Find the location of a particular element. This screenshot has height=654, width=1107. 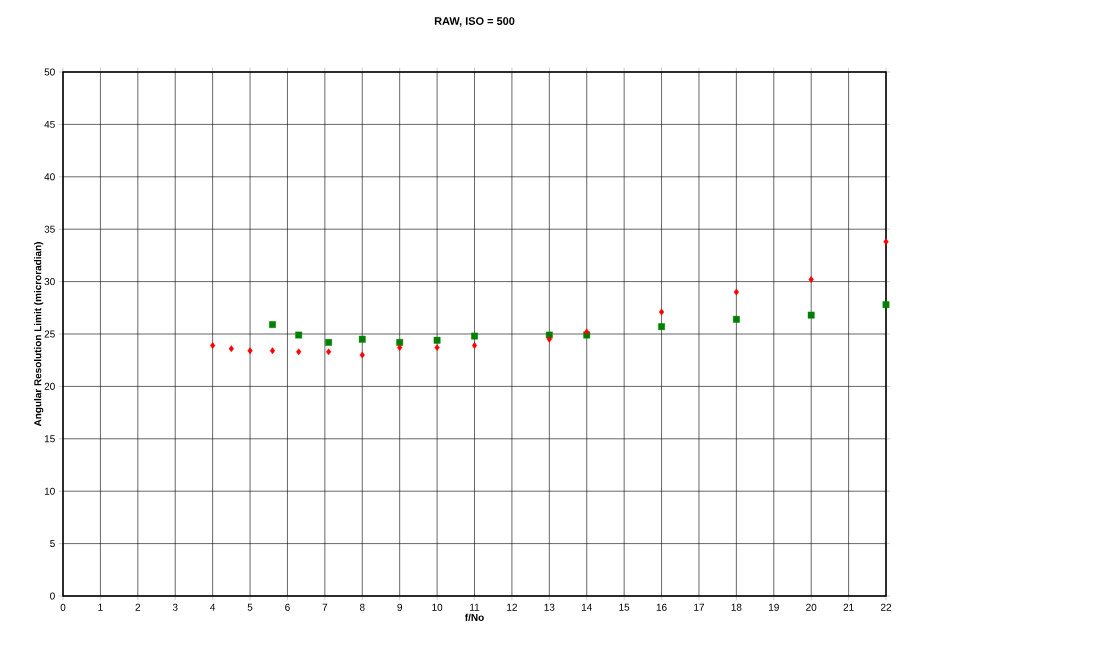

y-tick-label: 45 is located at coordinates (49, 124).